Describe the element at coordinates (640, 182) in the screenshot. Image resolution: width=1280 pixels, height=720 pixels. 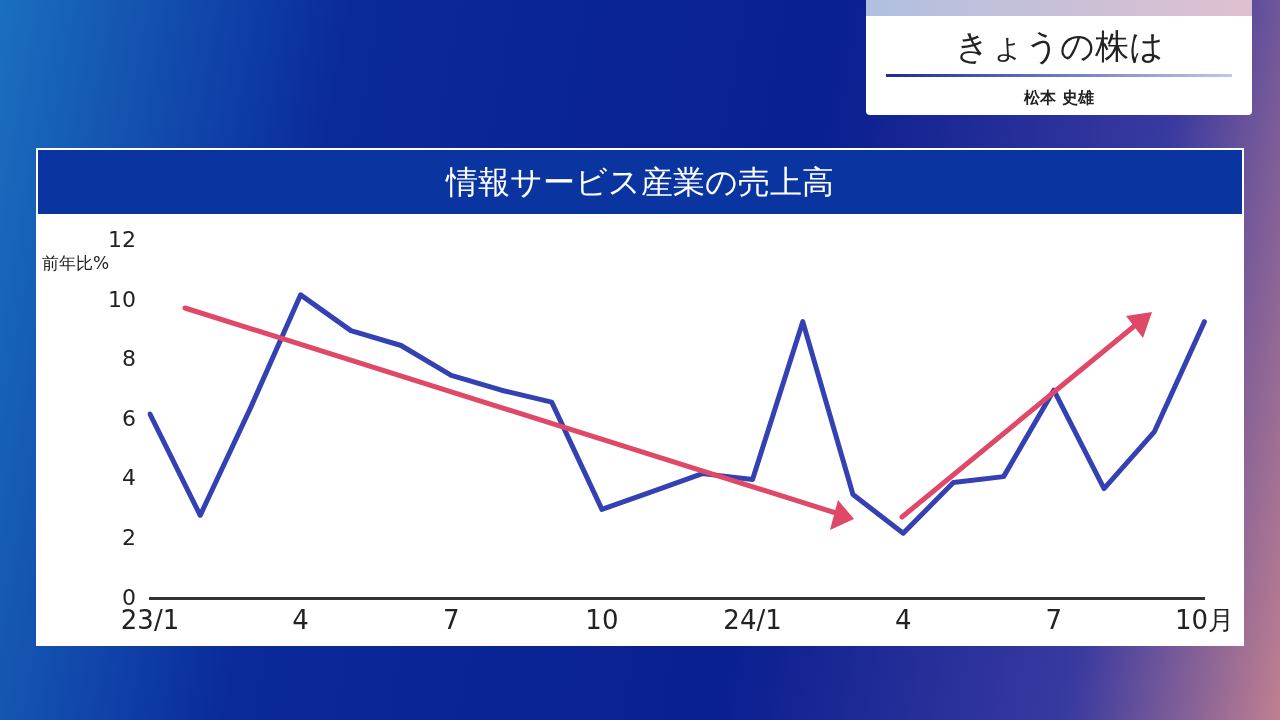
I see `chart-title: 情報サービス産業の売上高` at that location.